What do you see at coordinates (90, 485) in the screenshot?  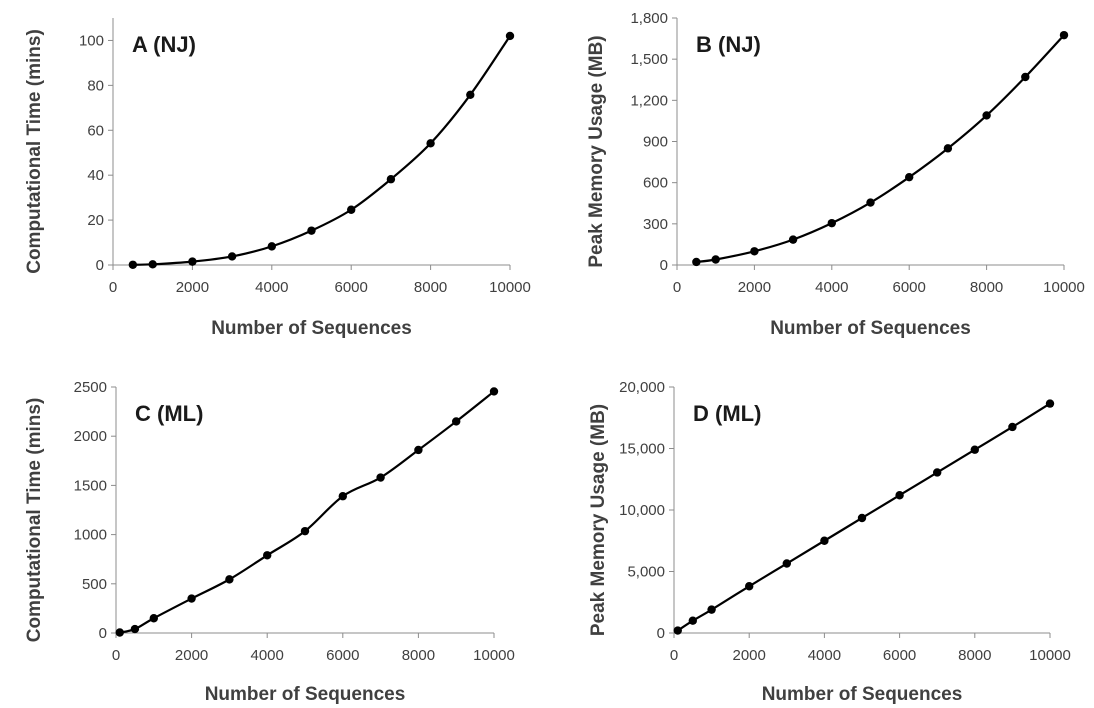 I see `y-tick-label: 1500` at bounding box center [90, 485].